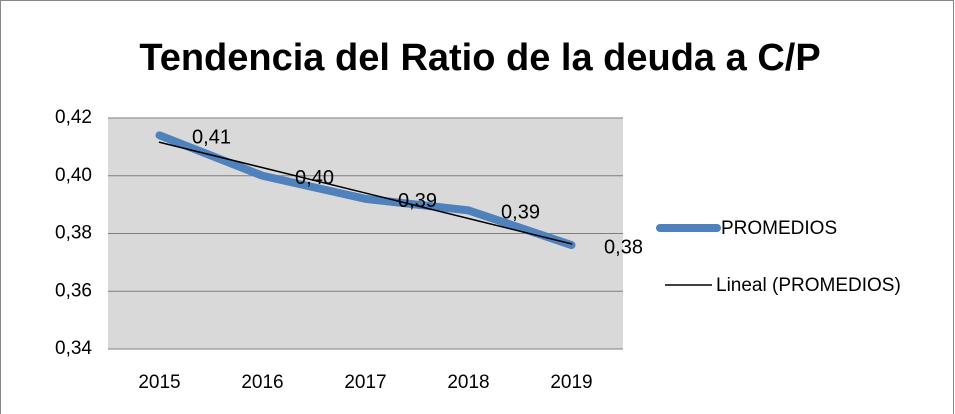  I want to click on legend-label: PROMEDIOS, so click(779, 228).